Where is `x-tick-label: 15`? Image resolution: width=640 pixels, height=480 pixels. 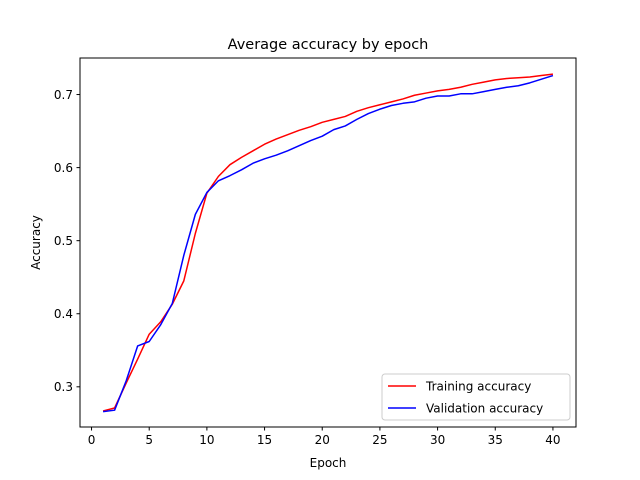
x-tick-label: 15 is located at coordinates (264, 440).